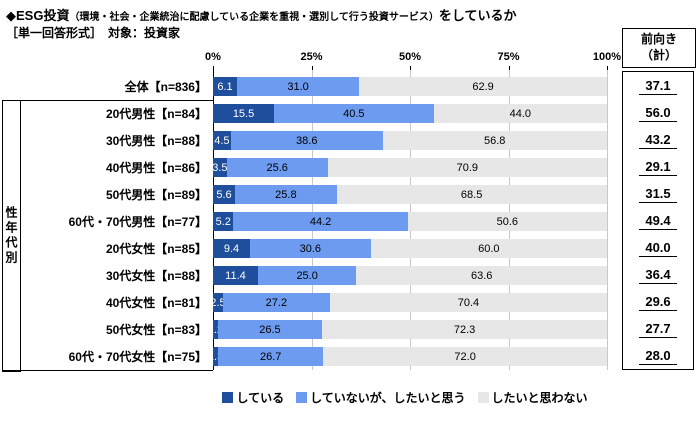  What do you see at coordinates (156, 249) in the screenshot?
I see `row-label: 20代女性【n=85】` at bounding box center [156, 249].